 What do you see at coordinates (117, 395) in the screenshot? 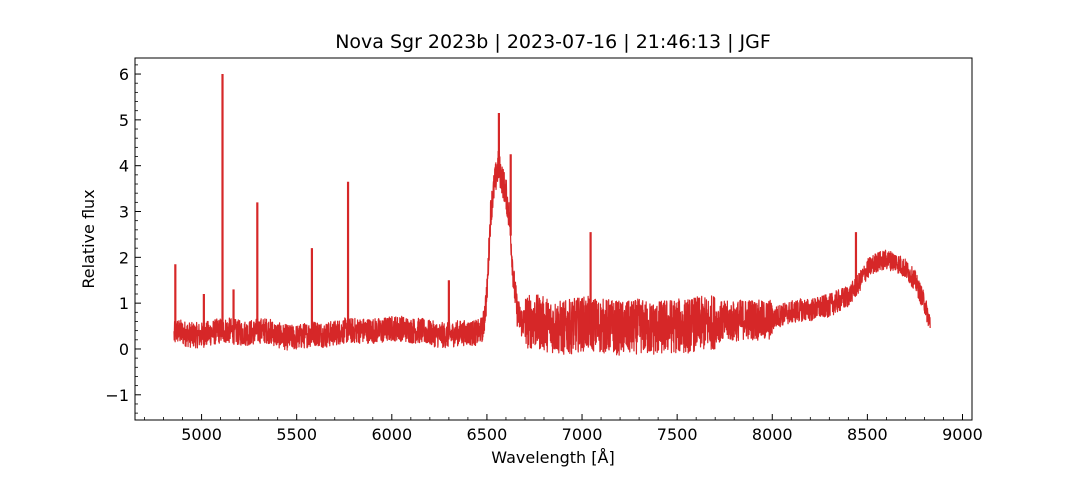
I see `y-tick-label: −1` at bounding box center [117, 395].